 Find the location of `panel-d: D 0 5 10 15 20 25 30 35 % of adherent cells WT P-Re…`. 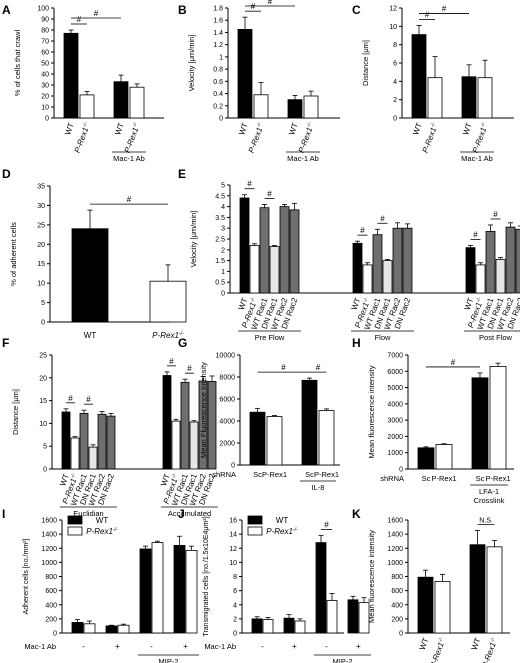

panel-d: D 0 5 10 15 20 25 30 35 % of adherent cells WT P-Re… is located at coordinates (94, 253).